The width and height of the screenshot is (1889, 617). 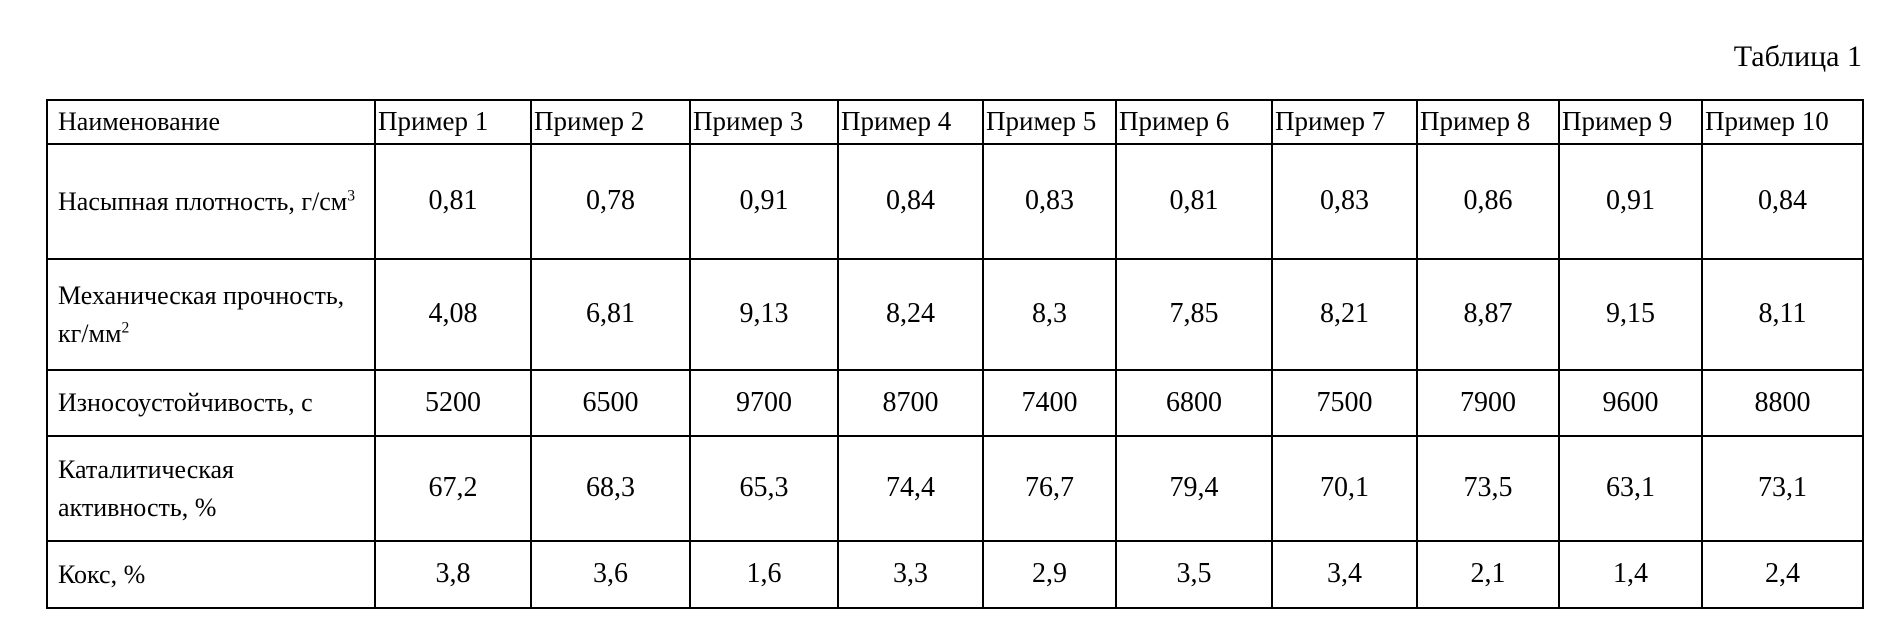 I want to click on value-cell: 9,13, so click(x=764, y=314).